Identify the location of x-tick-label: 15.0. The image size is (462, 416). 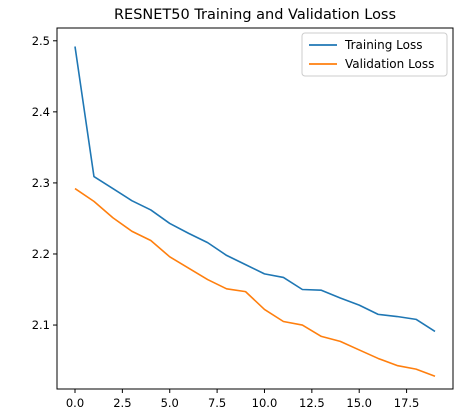
(359, 403).